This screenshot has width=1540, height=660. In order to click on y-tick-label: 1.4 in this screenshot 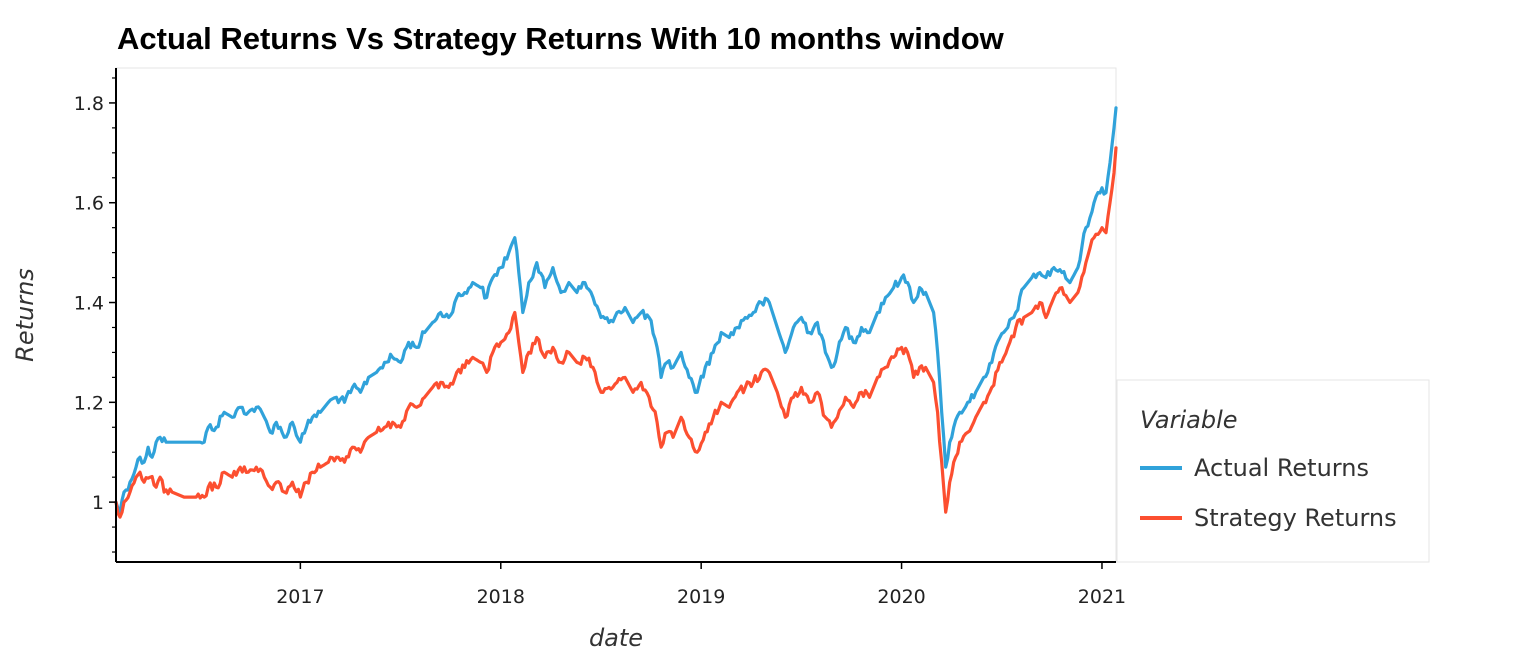, I will do `click(89, 304)`.